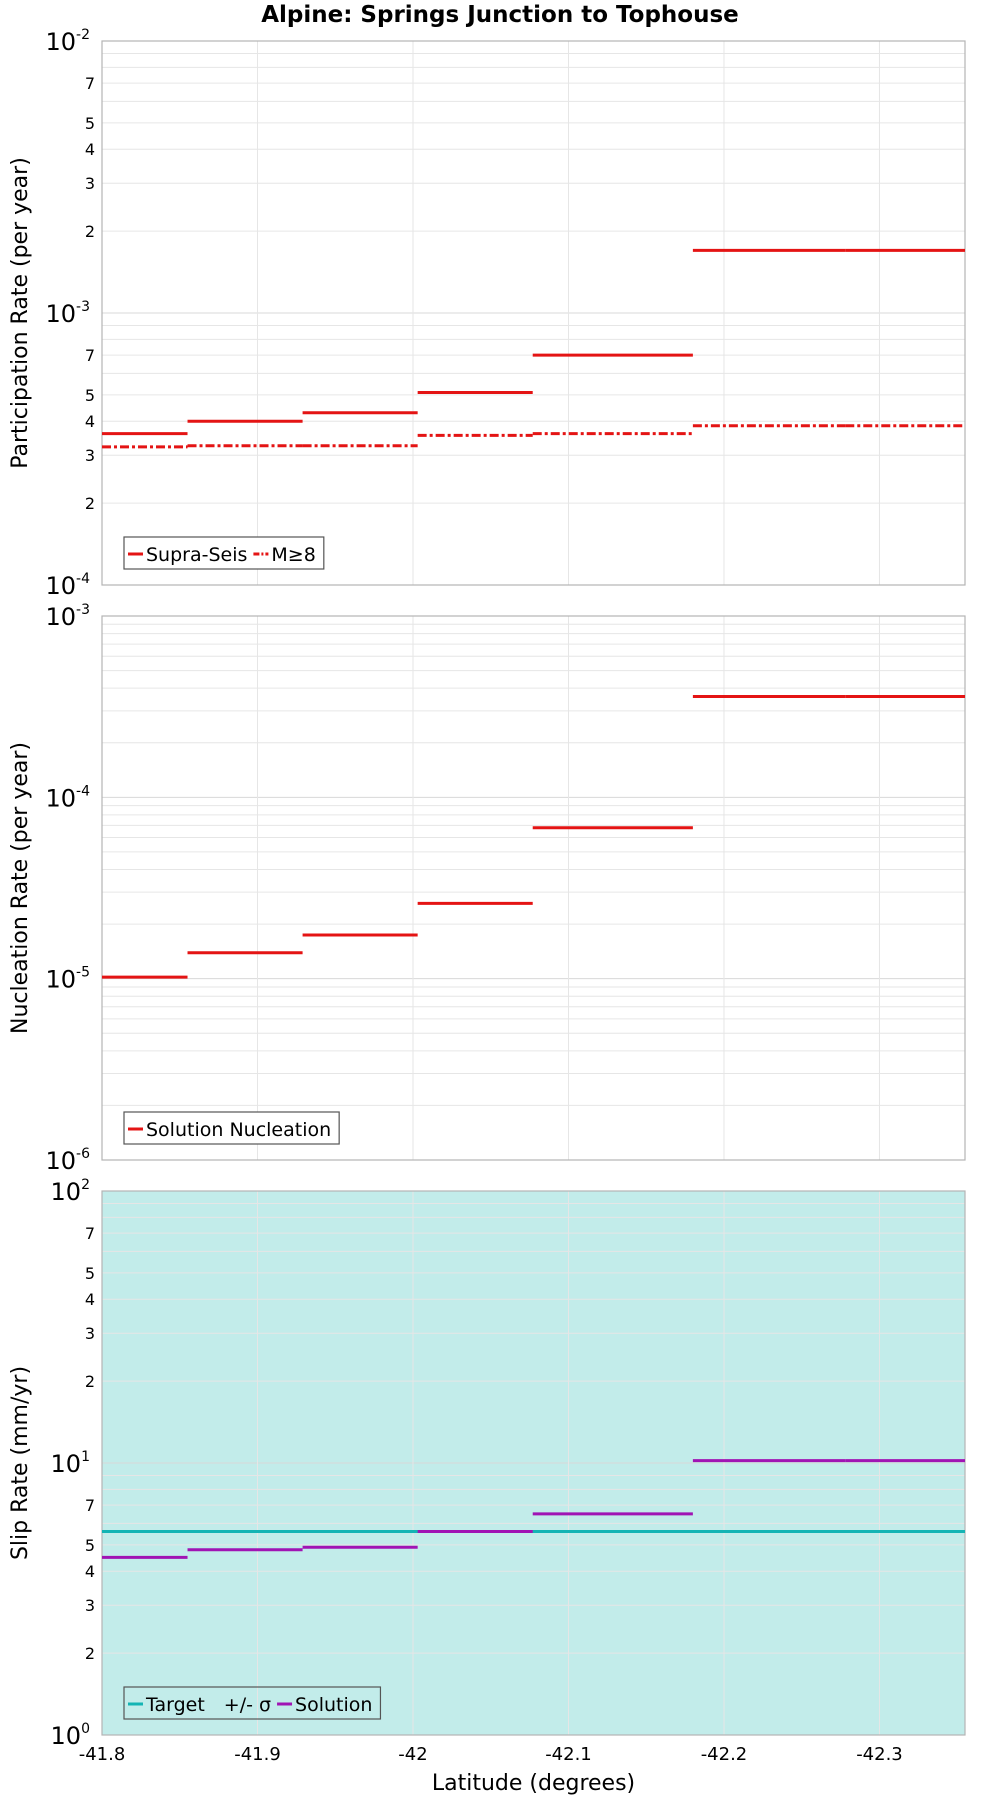 This screenshot has width=1000, height=1800. What do you see at coordinates (568, 1754) in the screenshot?
I see `x-tick-label: -42.1` at bounding box center [568, 1754].